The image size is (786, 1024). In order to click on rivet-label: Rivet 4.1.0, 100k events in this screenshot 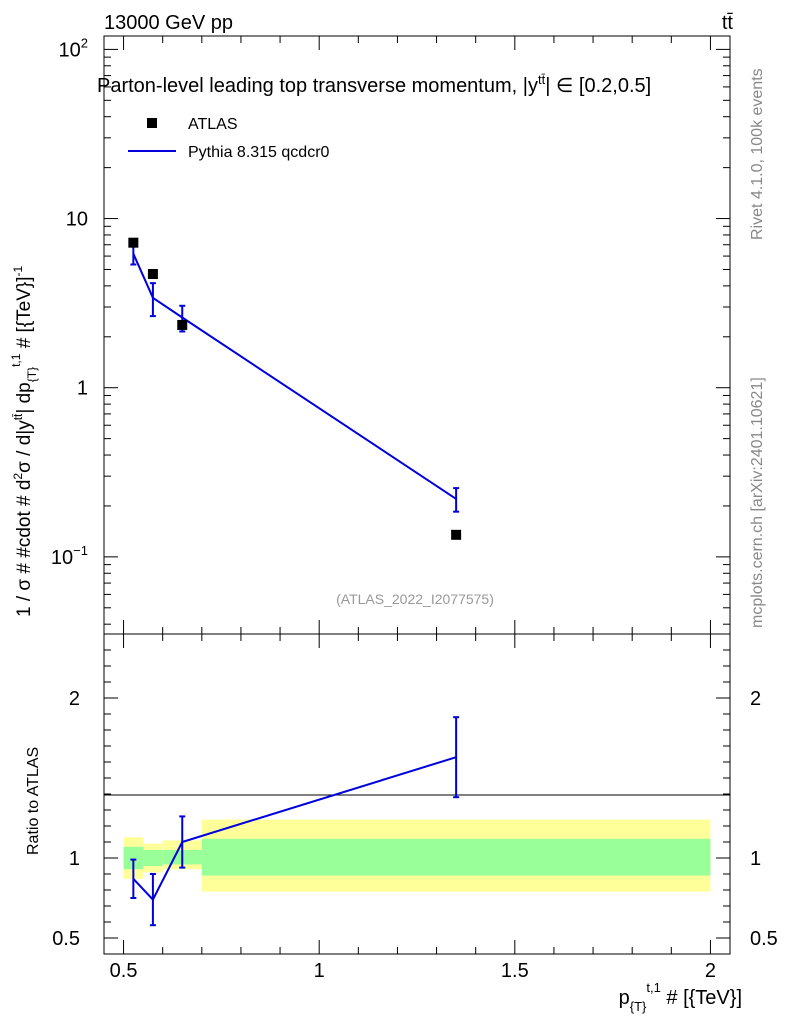, I will do `click(757, 154)`.